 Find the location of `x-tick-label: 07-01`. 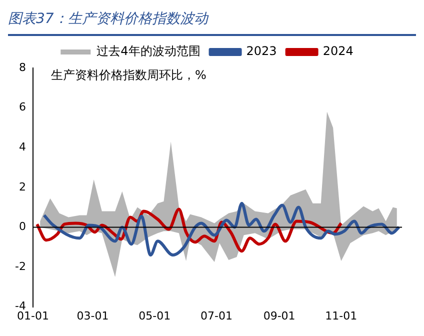

x-tick-label: 07-01 is located at coordinates (216, 315).